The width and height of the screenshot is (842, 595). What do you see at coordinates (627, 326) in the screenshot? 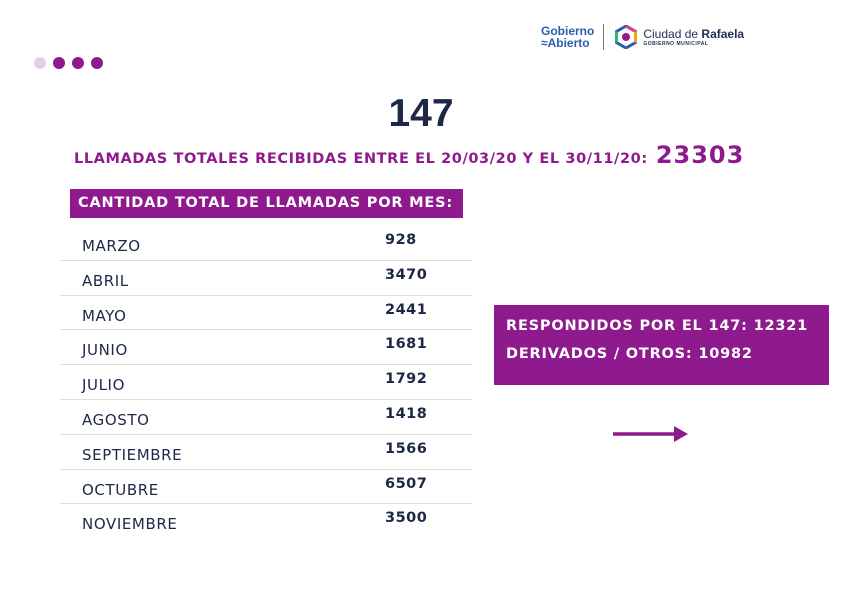
I see `responded-label: RESPONDIDOS POR EL 147:` at bounding box center [627, 326].